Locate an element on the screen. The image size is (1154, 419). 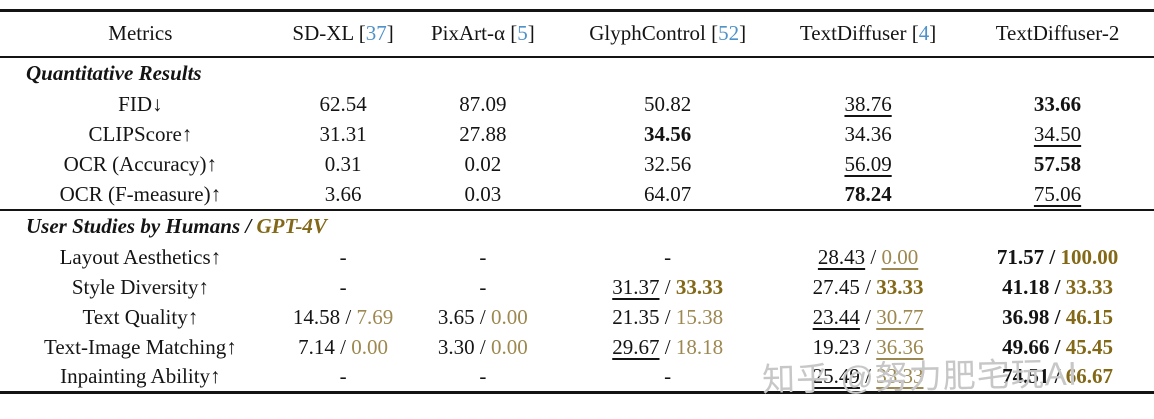
human-score: 3.65 is located at coordinates (456, 317).